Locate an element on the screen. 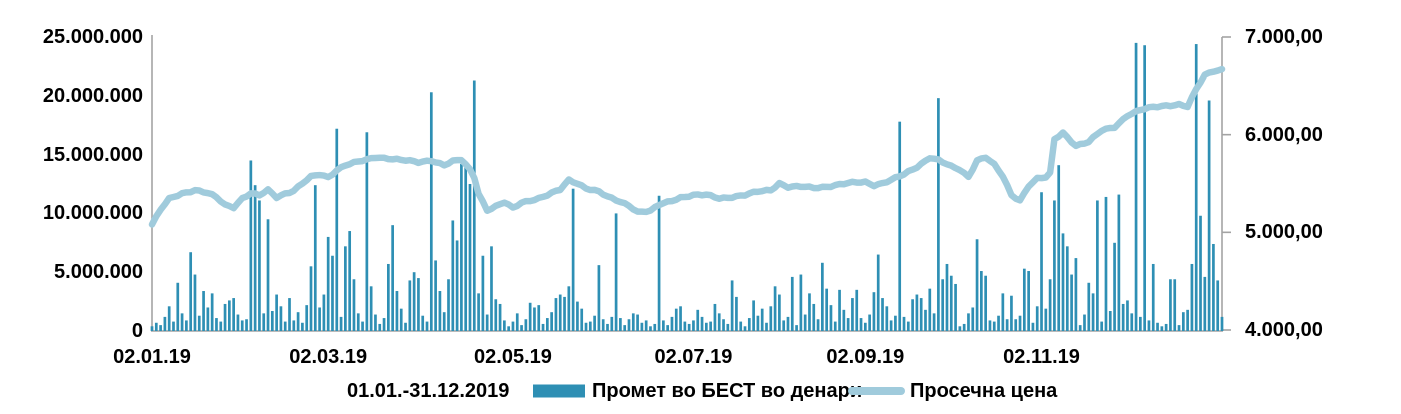 This screenshot has height=414, width=1401. x-axis-tick-label: 02.09.19 is located at coordinates (865, 357).